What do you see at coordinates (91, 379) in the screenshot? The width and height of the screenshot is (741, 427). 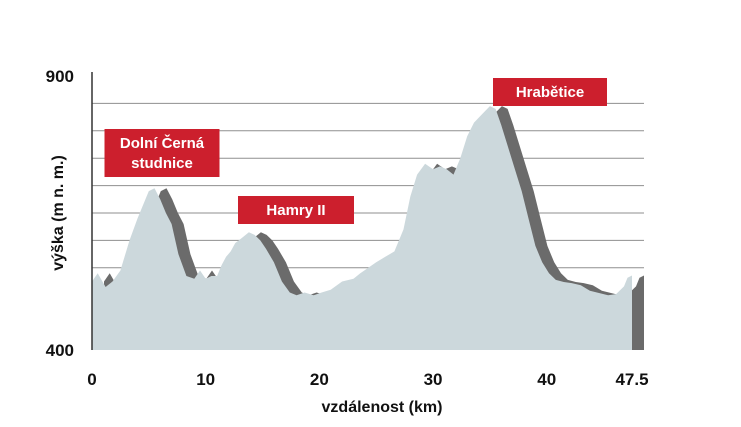 I see `x-tick-label: 0` at bounding box center [91, 379].